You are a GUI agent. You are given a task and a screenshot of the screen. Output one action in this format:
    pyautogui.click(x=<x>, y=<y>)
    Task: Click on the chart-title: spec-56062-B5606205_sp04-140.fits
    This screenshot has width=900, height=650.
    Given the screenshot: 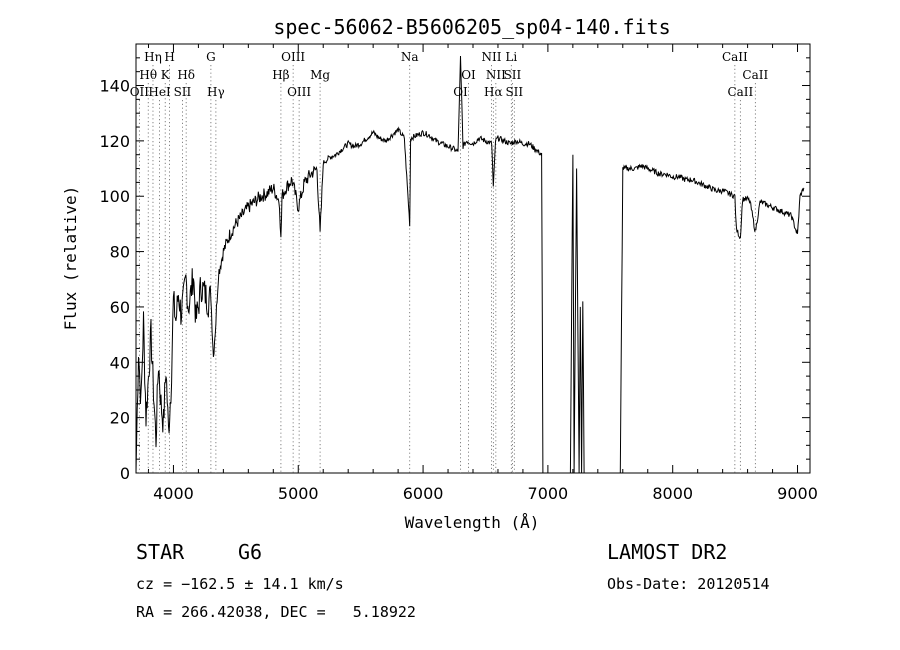 What is the action you would take?
    pyautogui.click(x=471, y=27)
    